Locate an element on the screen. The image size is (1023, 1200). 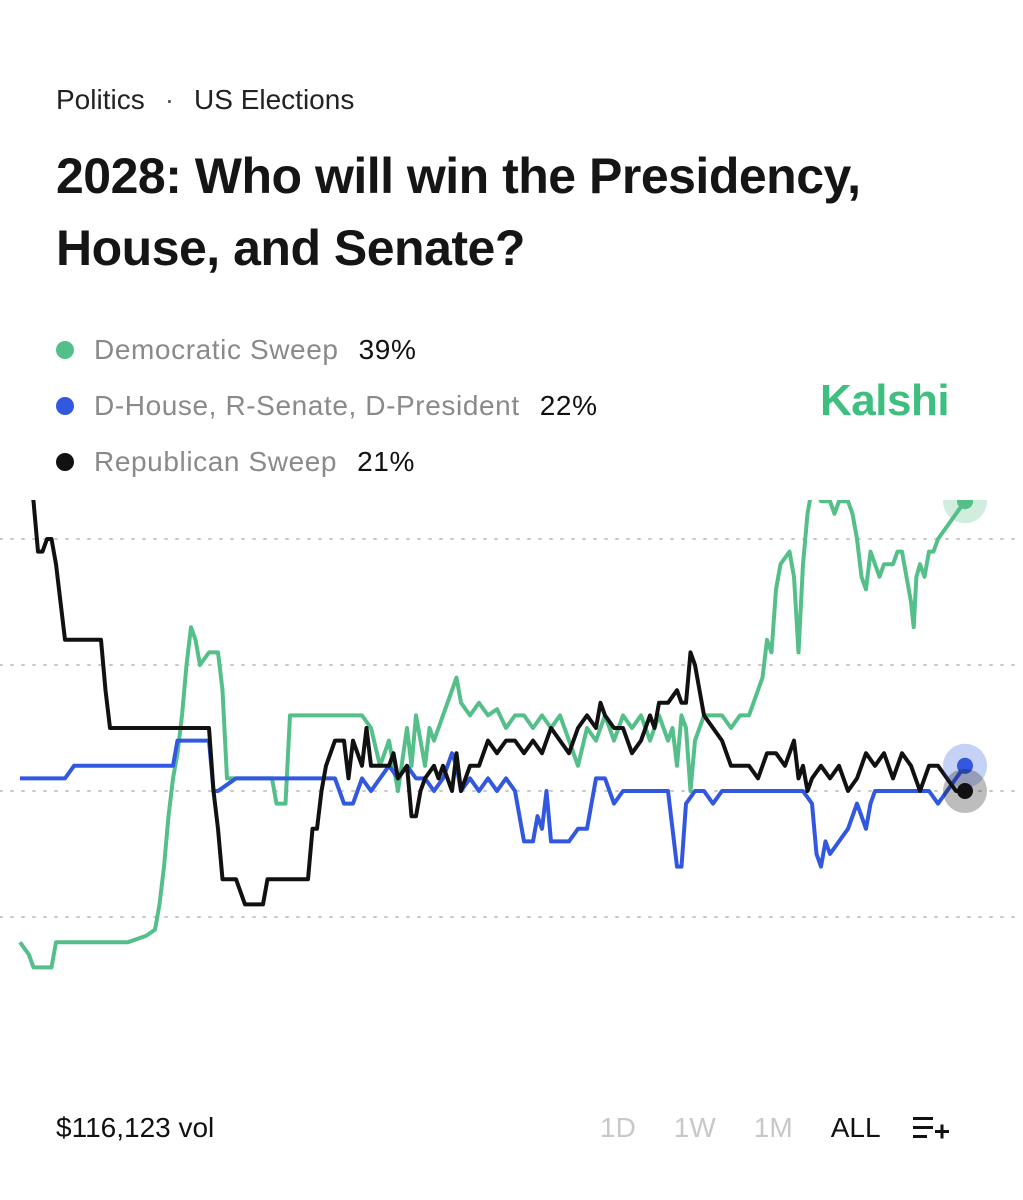
range-1w-button: 1W is located at coordinates (694, 1127).